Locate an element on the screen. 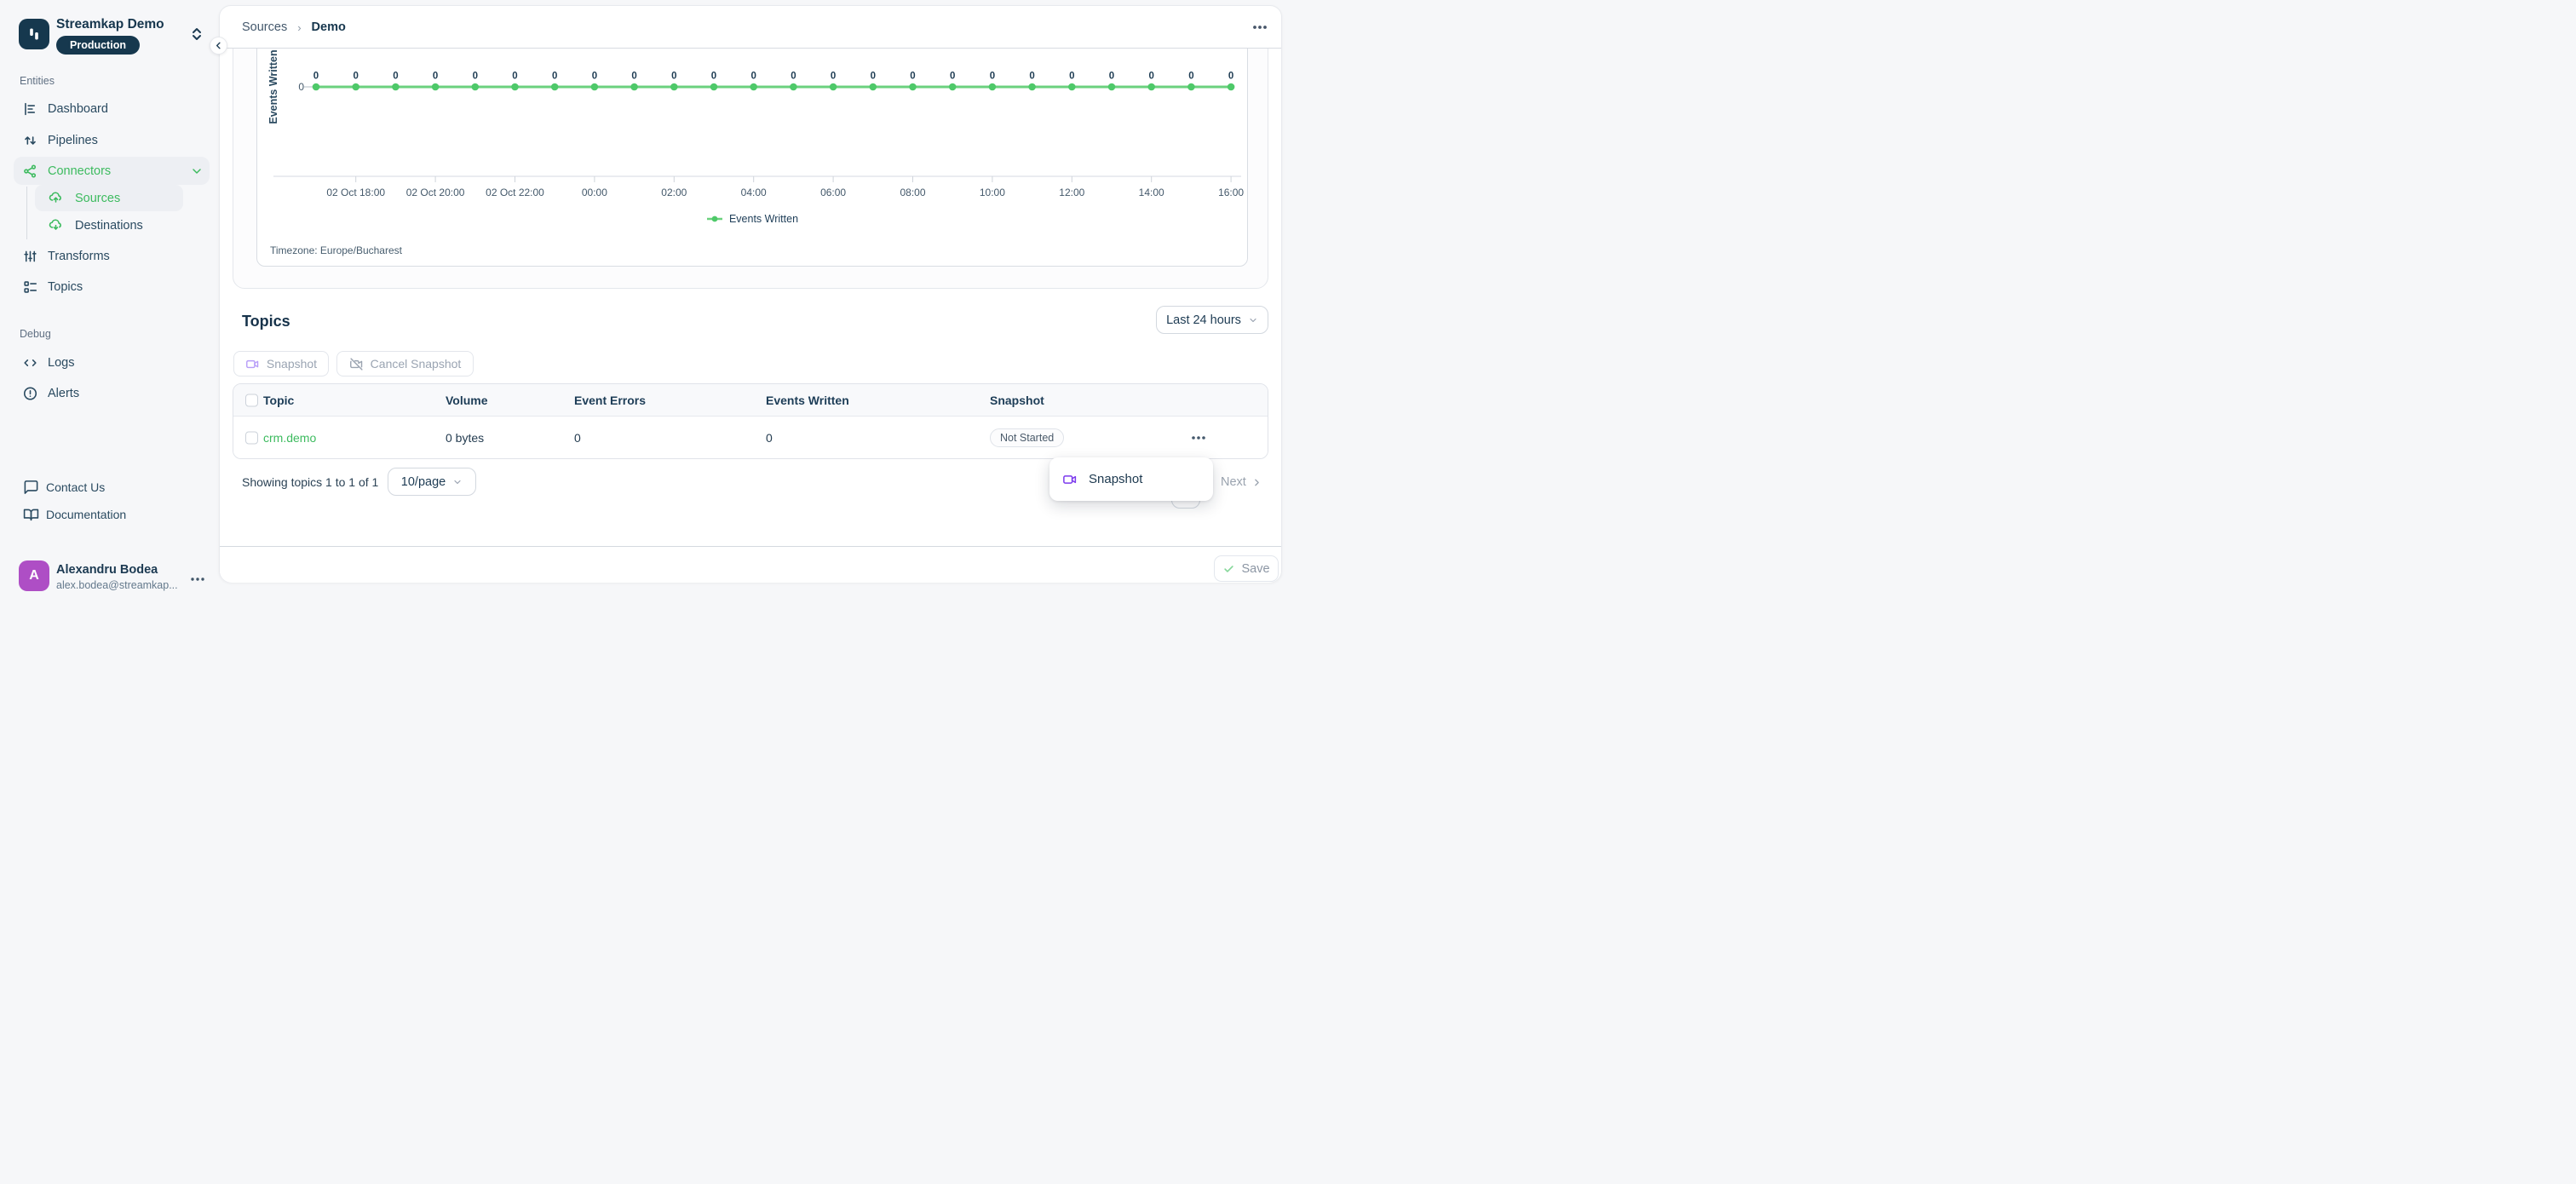 The width and height of the screenshot is (2576, 1184). section-entities: Entities is located at coordinates (38, 81).